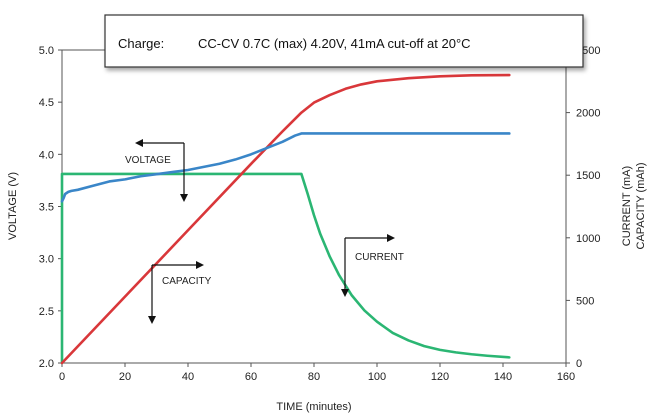 The height and width of the screenshot is (418, 649). I want to click on capacity-annotation-label: CAPACITY, so click(187, 281).